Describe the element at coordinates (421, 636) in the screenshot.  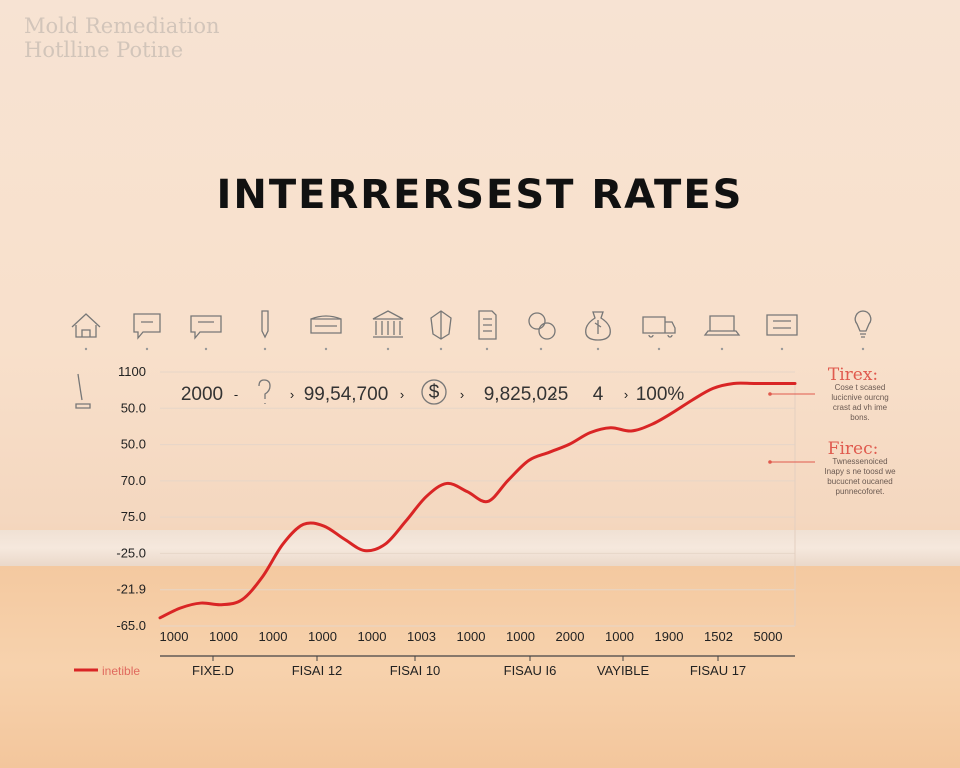
I see `x-tick-label: 1003` at that location.